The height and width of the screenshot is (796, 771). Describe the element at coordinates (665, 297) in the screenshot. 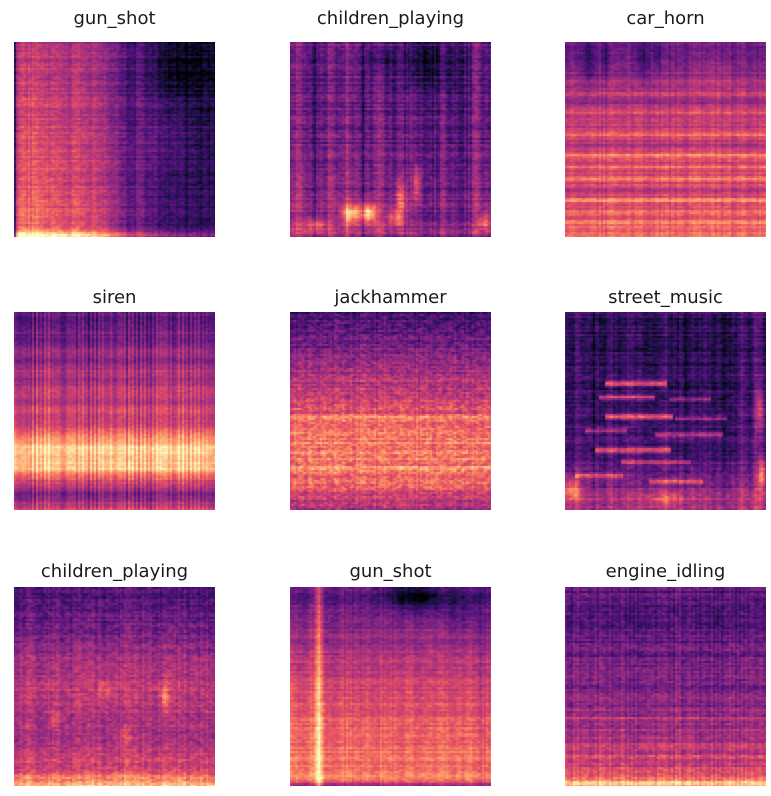

I see `tile-title: street_music` at that location.